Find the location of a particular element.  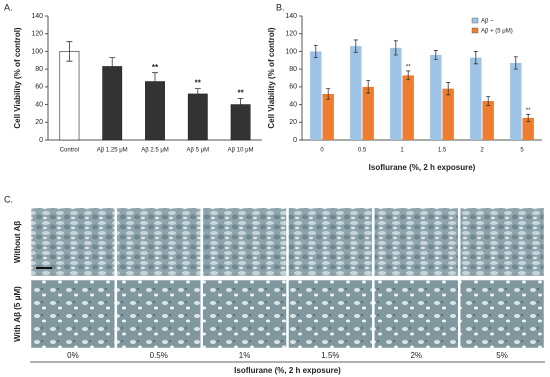

legend-label: Aβ + (5 μM) is located at coordinates (497, 32).